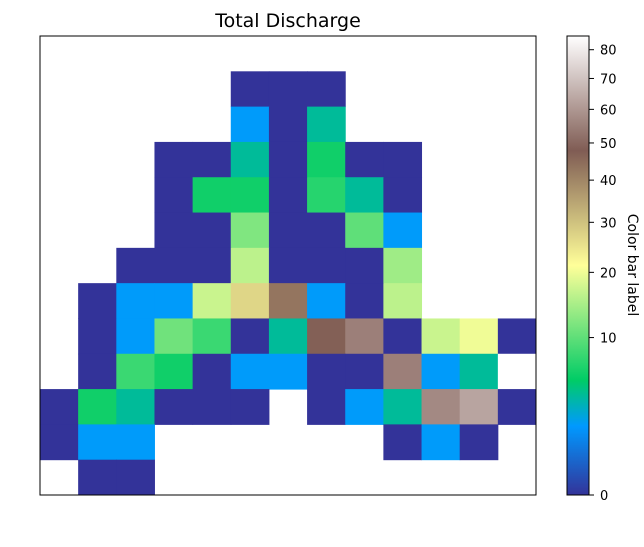  Describe the element at coordinates (608, 51) in the screenshot. I see `colorbar-tick-label: 80` at that location.